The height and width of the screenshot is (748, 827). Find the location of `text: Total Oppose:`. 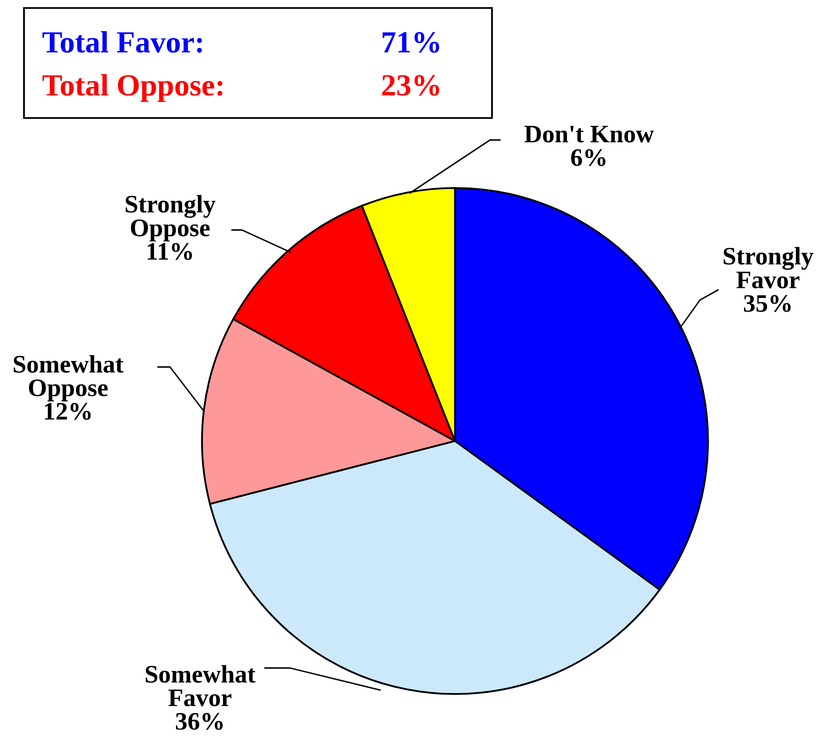

text: Total Oppose: is located at coordinates (132, 88).